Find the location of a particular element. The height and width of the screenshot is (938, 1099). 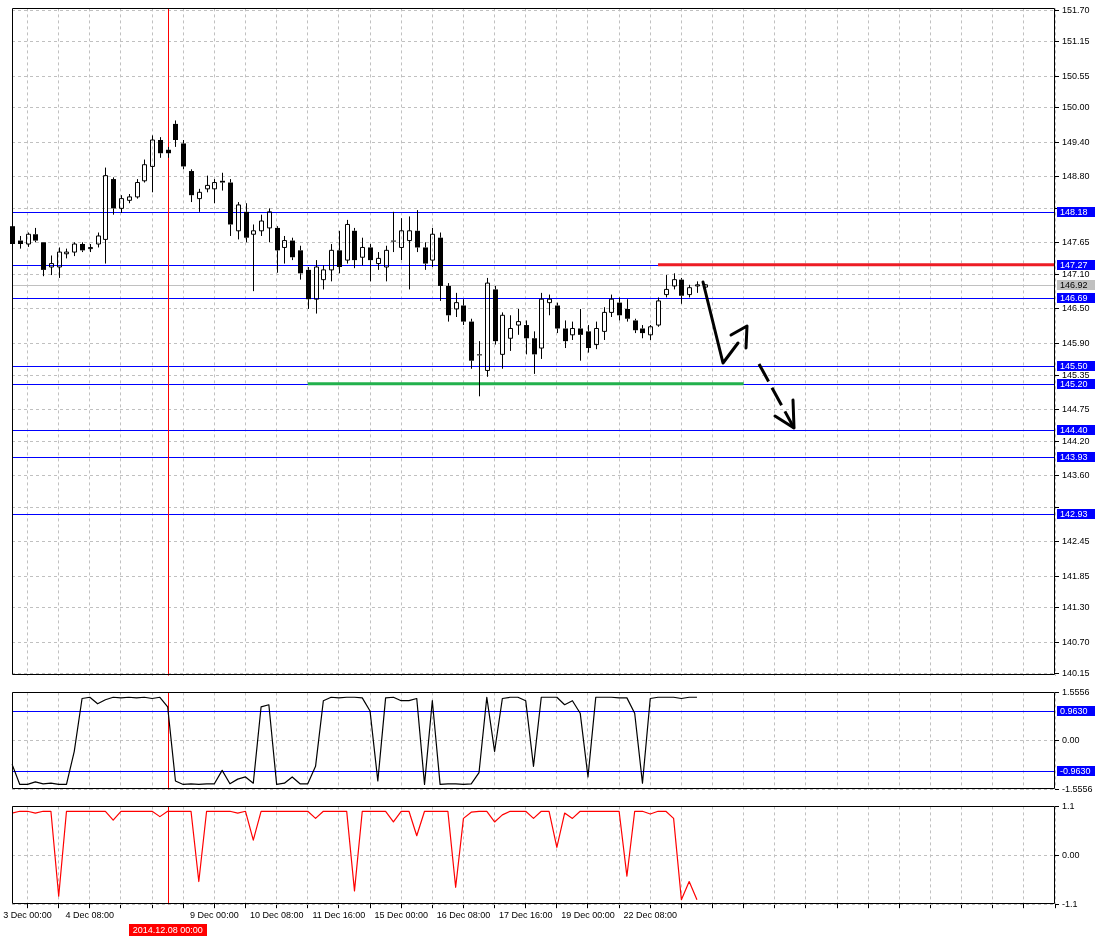

x-tick-label: 17 Dec 16:00 is located at coordinates (525, 915).